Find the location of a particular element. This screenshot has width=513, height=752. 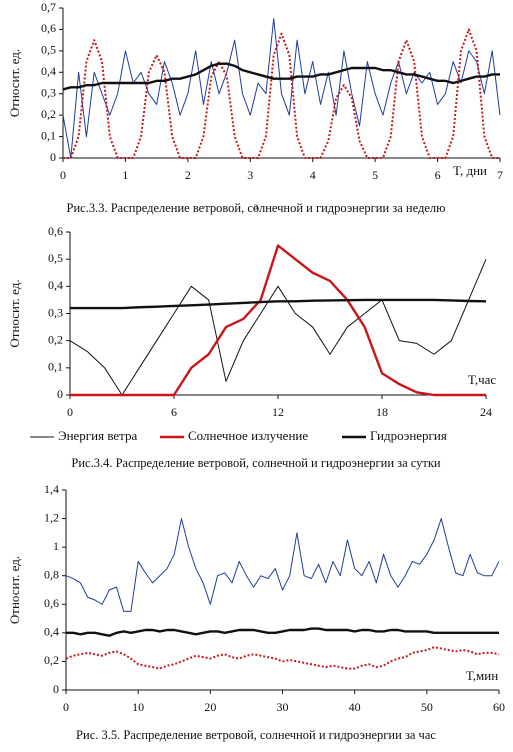

x-tick-label: 60 is located at coordinates (499, 707).